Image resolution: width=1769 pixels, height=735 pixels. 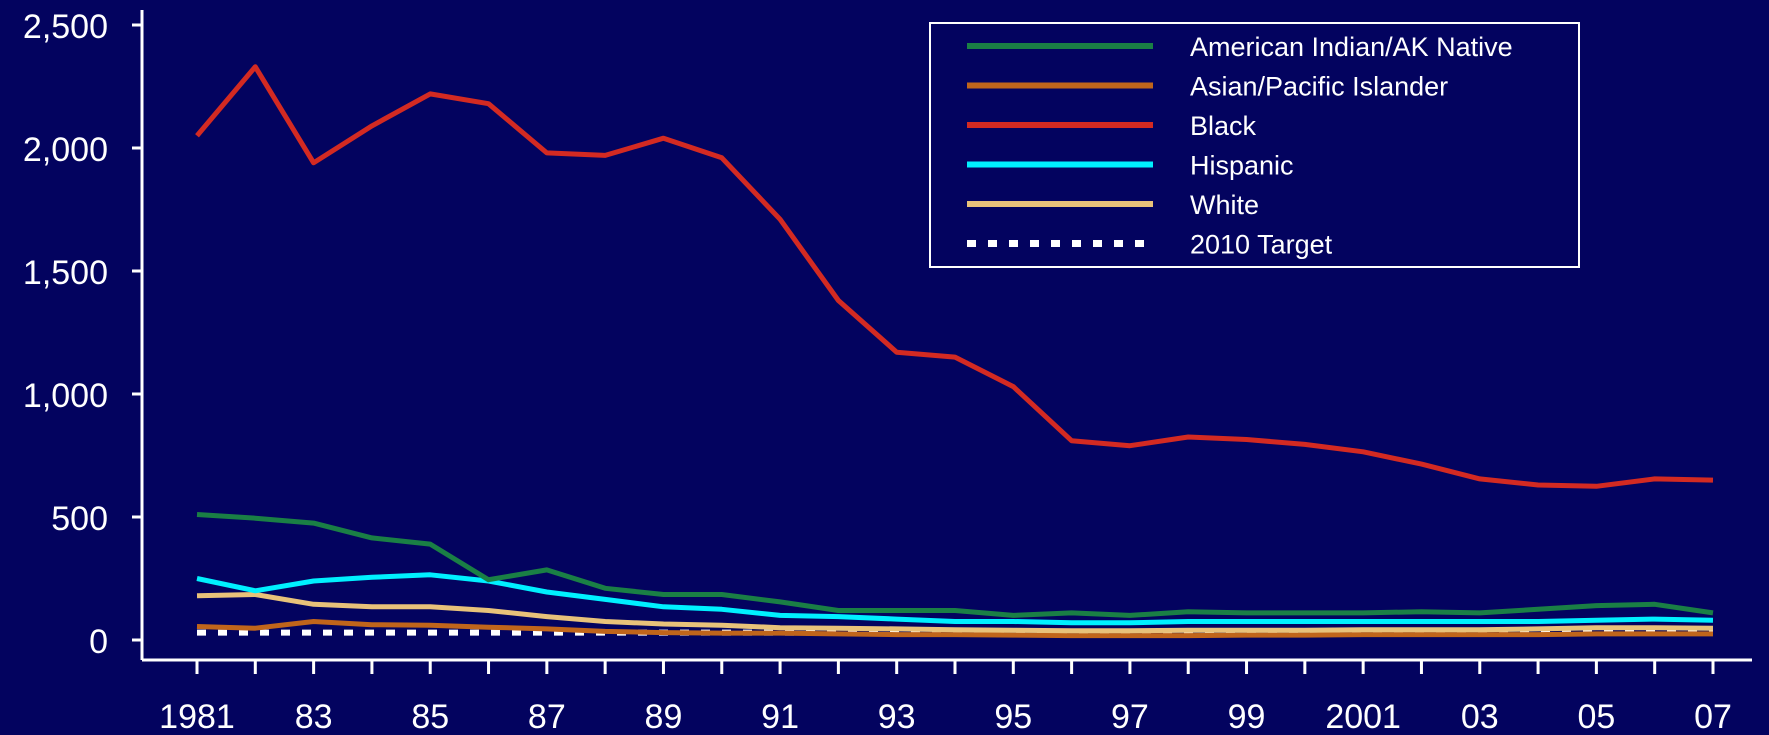 What do you see at coordinates (65, 273) in the screenshot?
I see `y-tick-label: 1,500` at bounding box center [65, 273].